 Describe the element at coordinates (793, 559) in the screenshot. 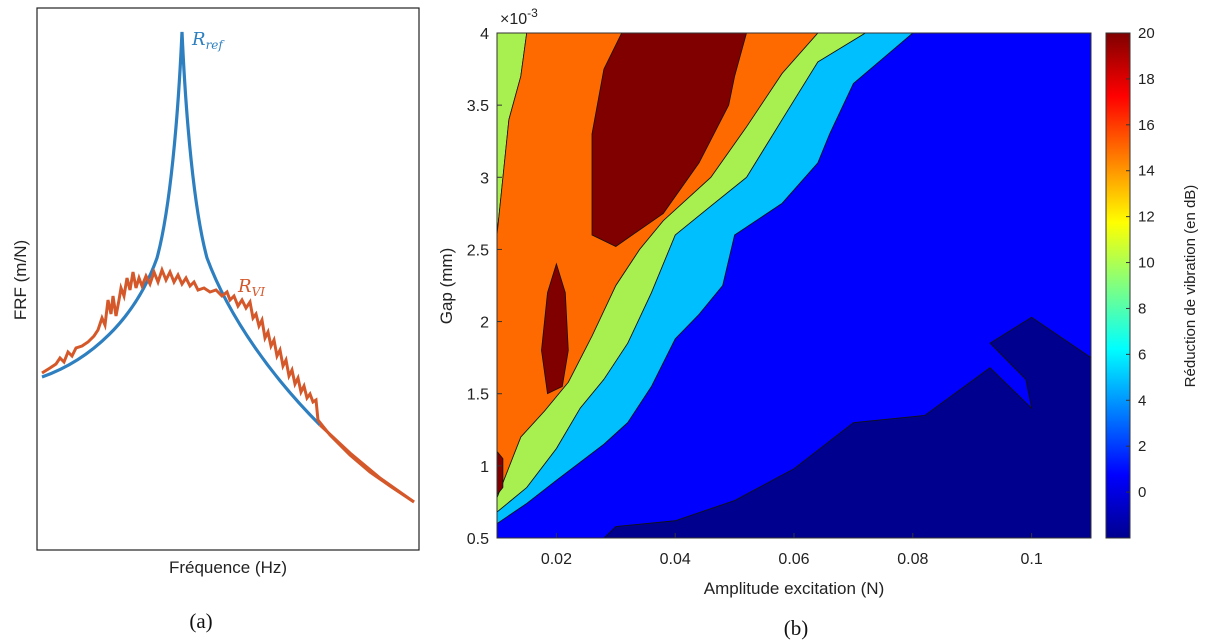

I see `x-tick-label: 0.06` at that location.